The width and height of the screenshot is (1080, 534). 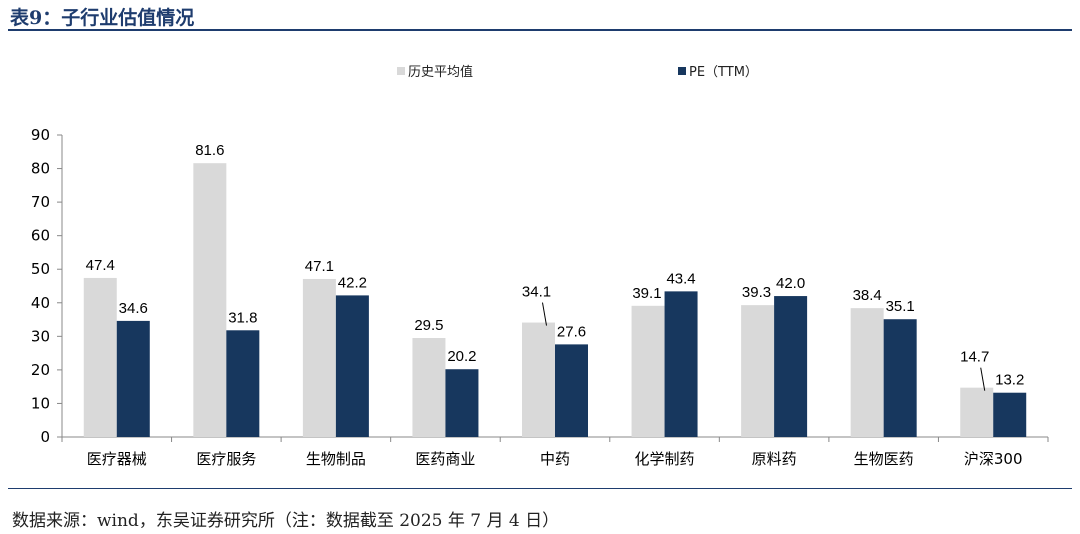 What do you see at coordinates (756, 292) in the screenshot?
I see `data-label-series1: 39.3` at bounding box center [756, 292].